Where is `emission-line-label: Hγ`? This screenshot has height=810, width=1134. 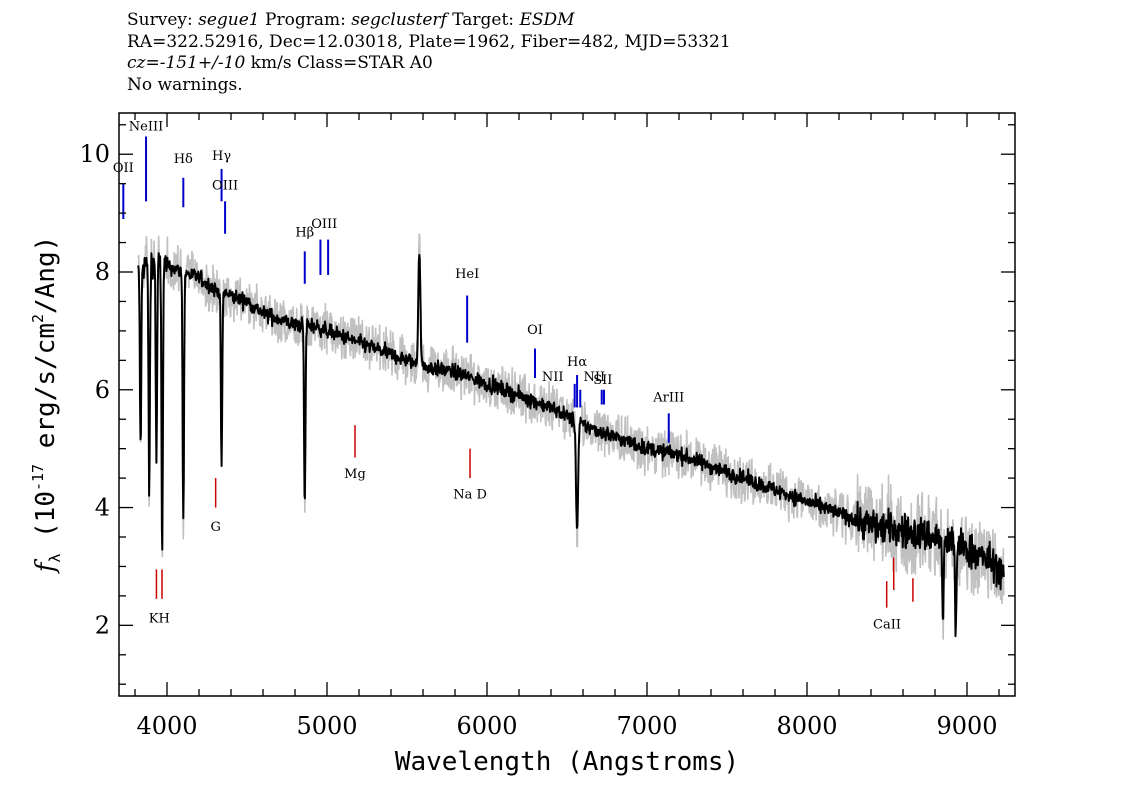 emission-line-label: Hγ is located at coordinates (221, 156).